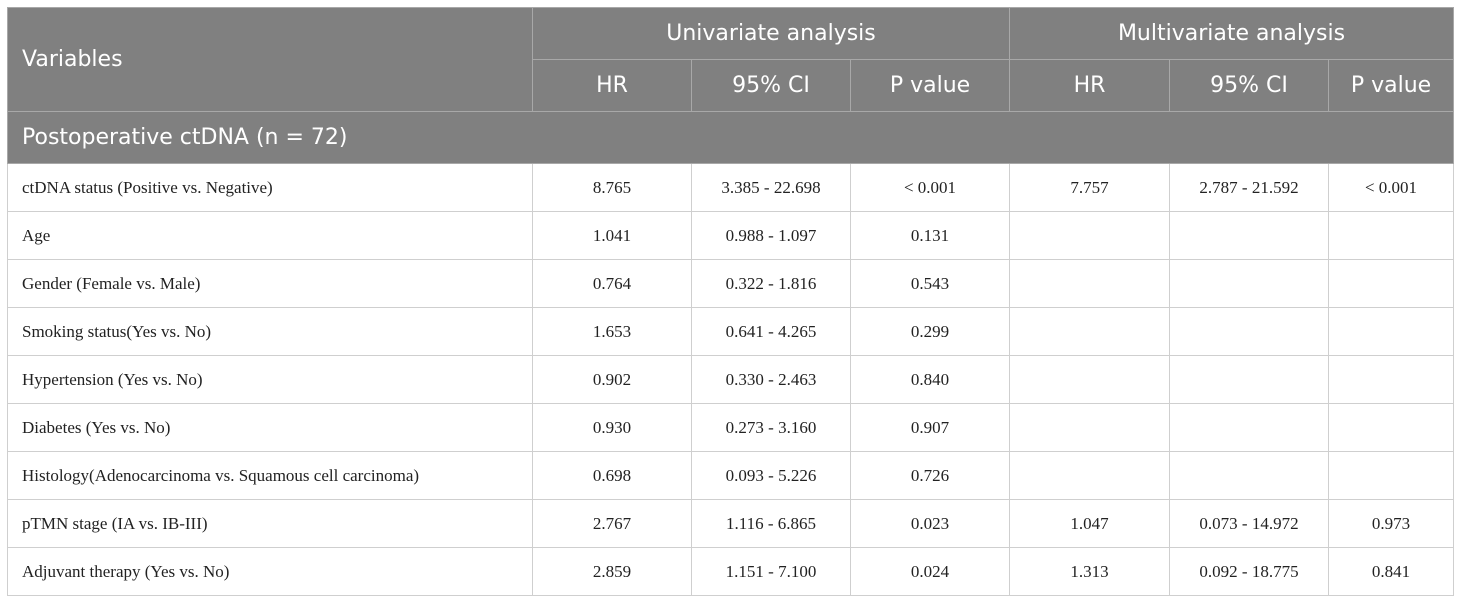  What do you see at coordinates (612, 523) in the screenshot?
I see `cell-univariate-hr: 2.767` at bounding box center [612, 523].